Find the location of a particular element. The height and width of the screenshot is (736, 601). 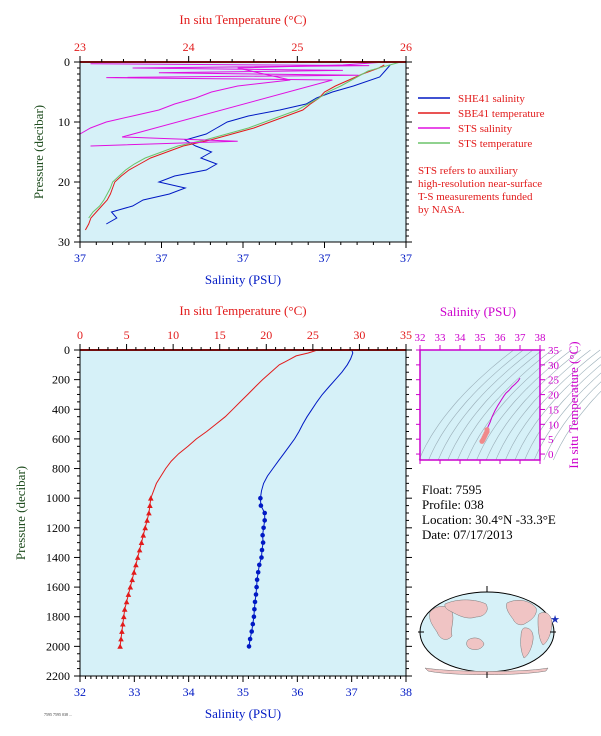

bottom-sal-tick-label: 33 is located at coordinates (134, 692).